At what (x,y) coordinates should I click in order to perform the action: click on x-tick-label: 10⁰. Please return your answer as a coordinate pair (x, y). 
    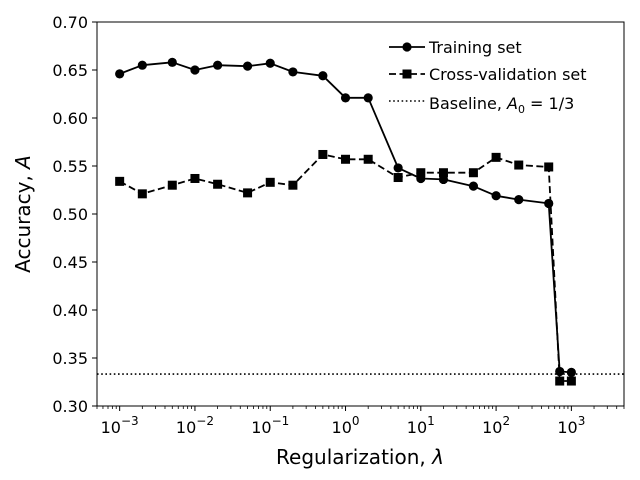
    Looking at the image, I should click on (346, 425).